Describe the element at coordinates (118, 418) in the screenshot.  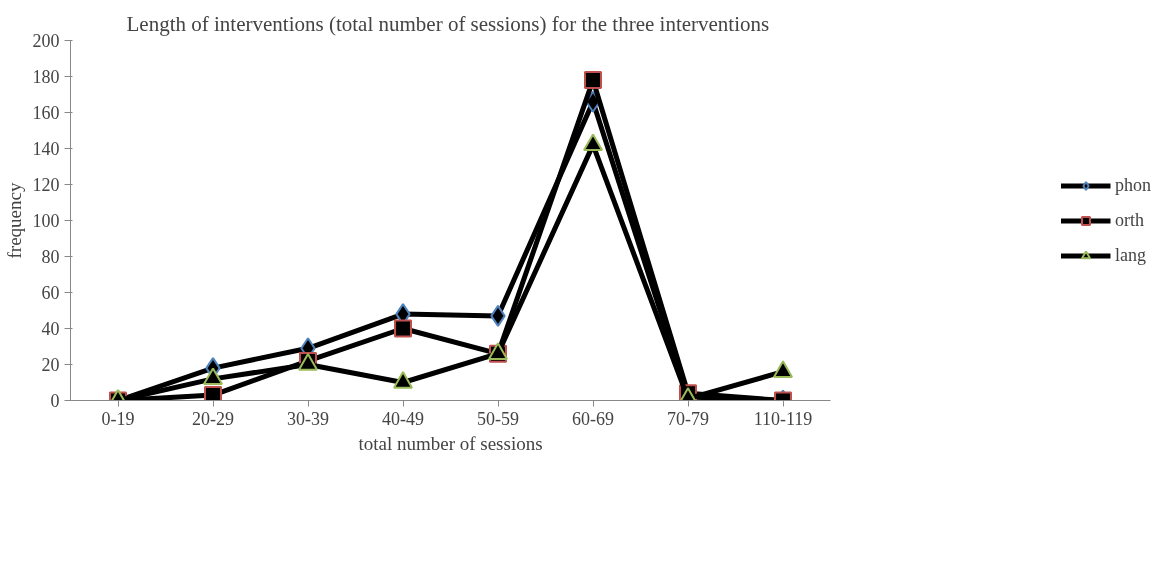
I see `x-tick-label: 0-19` at that location.